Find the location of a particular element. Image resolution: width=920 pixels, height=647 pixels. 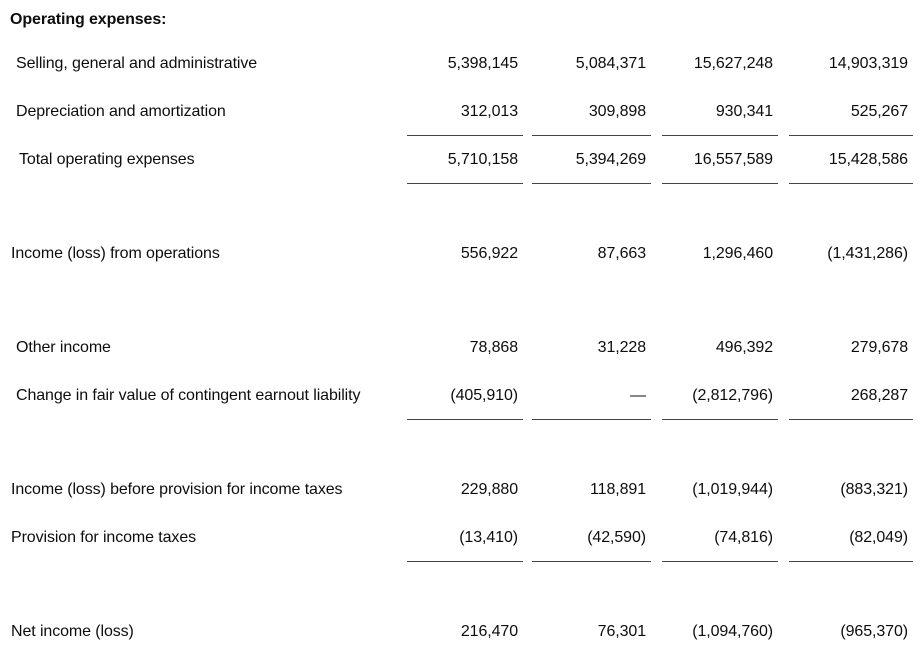

row-label: Depreciation and amortization is located at coordinates (121, 111).